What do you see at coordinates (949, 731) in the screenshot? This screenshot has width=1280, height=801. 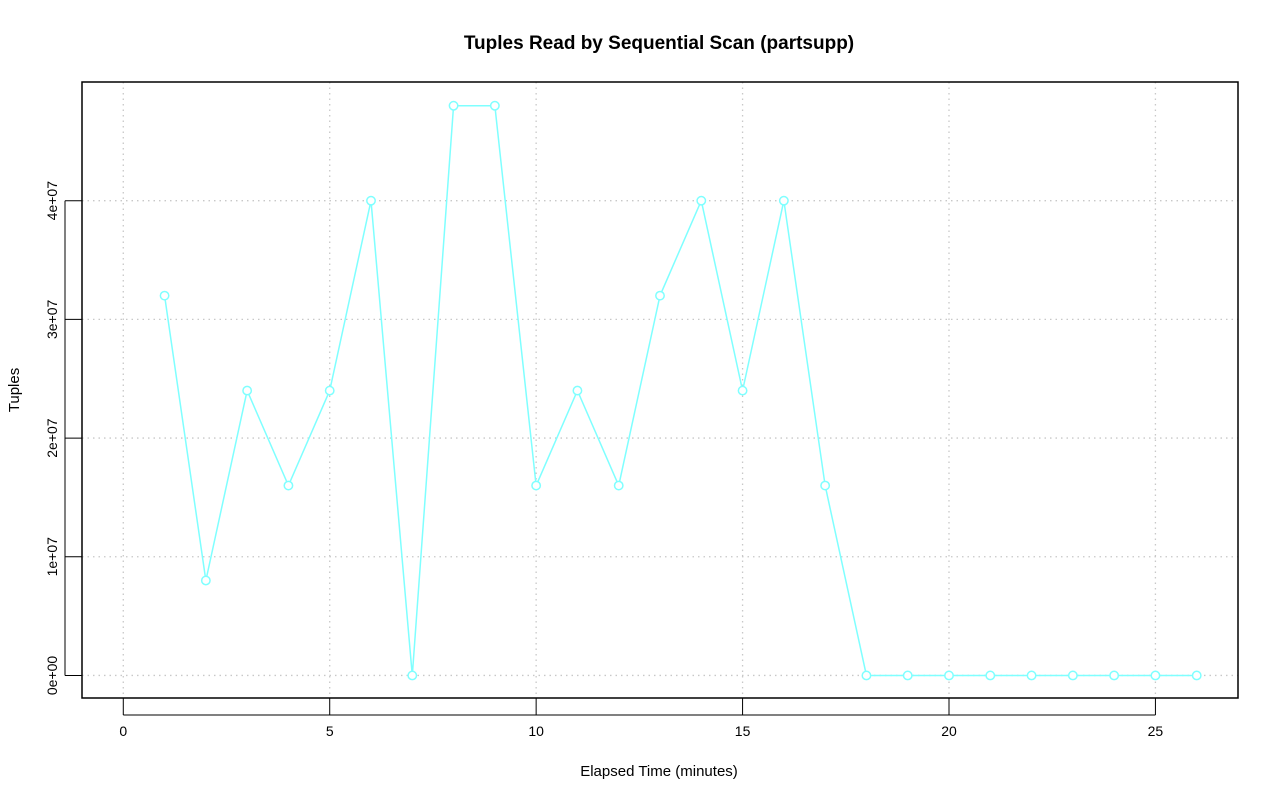 I see `x-tick-label-4: 20` at bounding box center [949, 731].